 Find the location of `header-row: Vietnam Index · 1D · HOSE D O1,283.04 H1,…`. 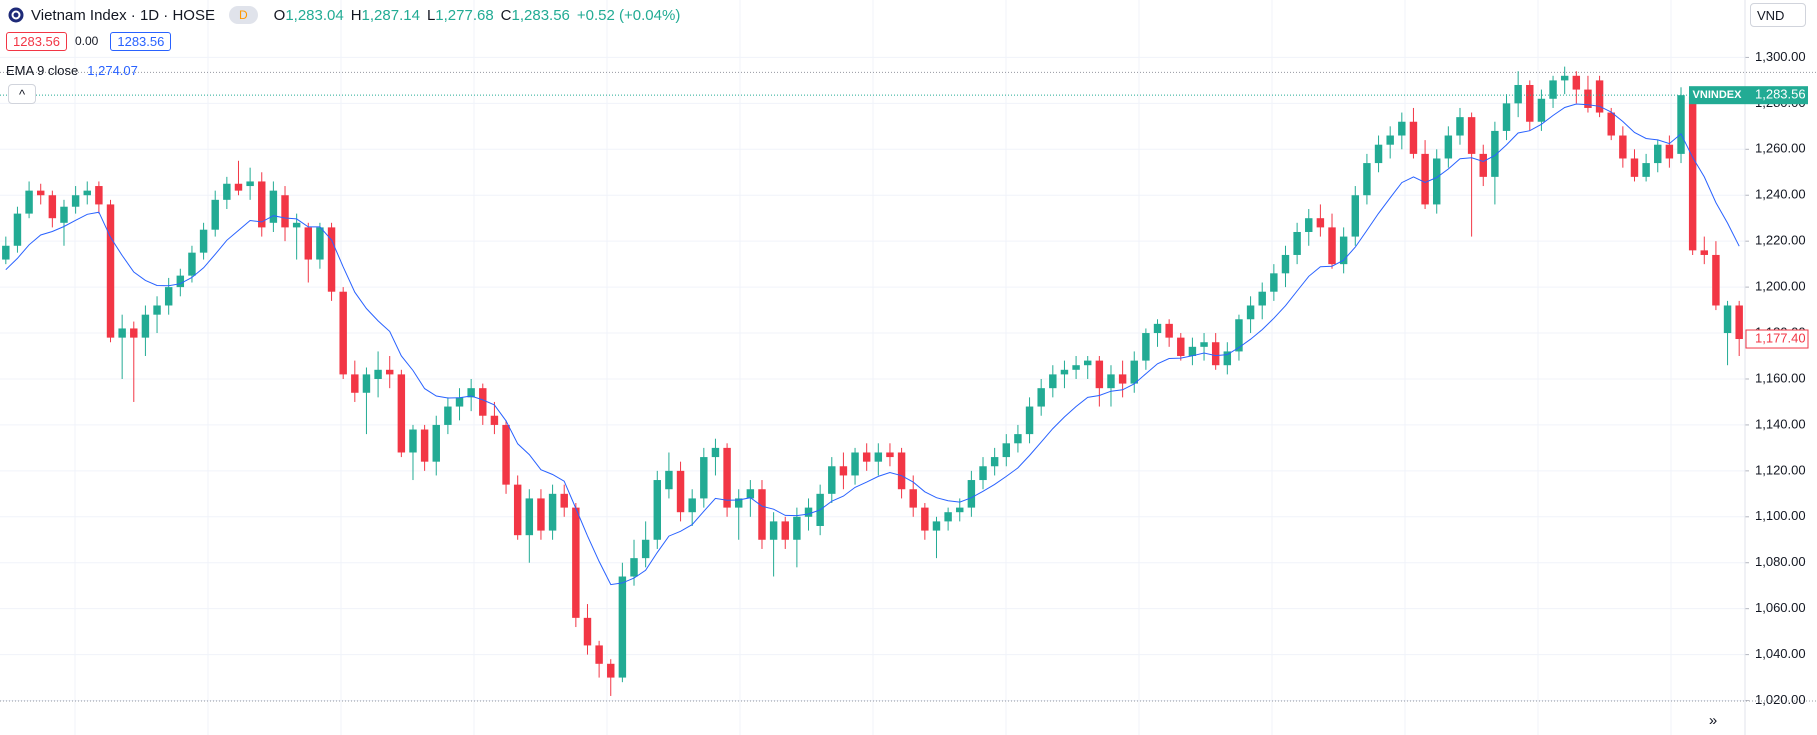

header-row: Vietnam Index · 1D · HOSE D O1,283.04 H1,… is located at coordinates (344, 15).